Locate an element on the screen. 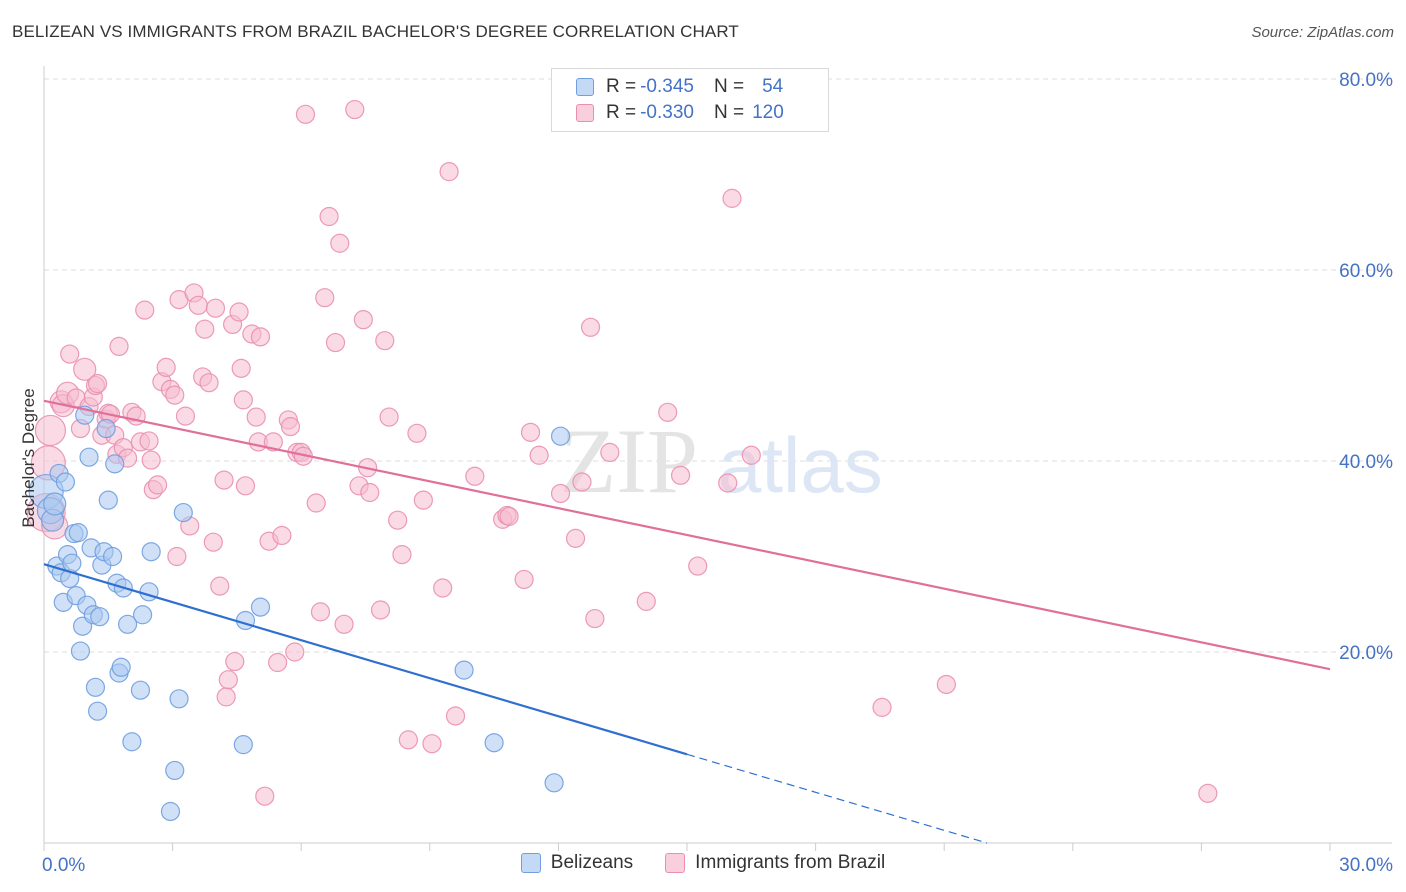 The height and width of the screenshot is (892, 1406). watermark-zip: ZIP is located at coordinates (629, 461).